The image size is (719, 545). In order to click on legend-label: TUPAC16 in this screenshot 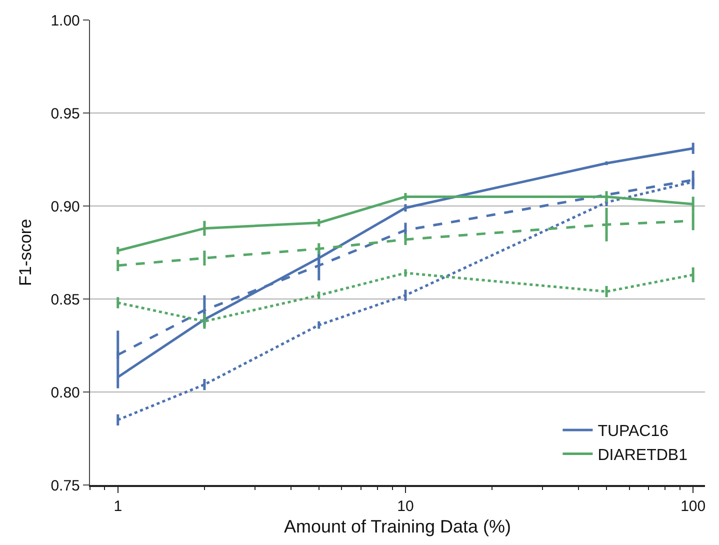, I will do `click(633, 431)`.